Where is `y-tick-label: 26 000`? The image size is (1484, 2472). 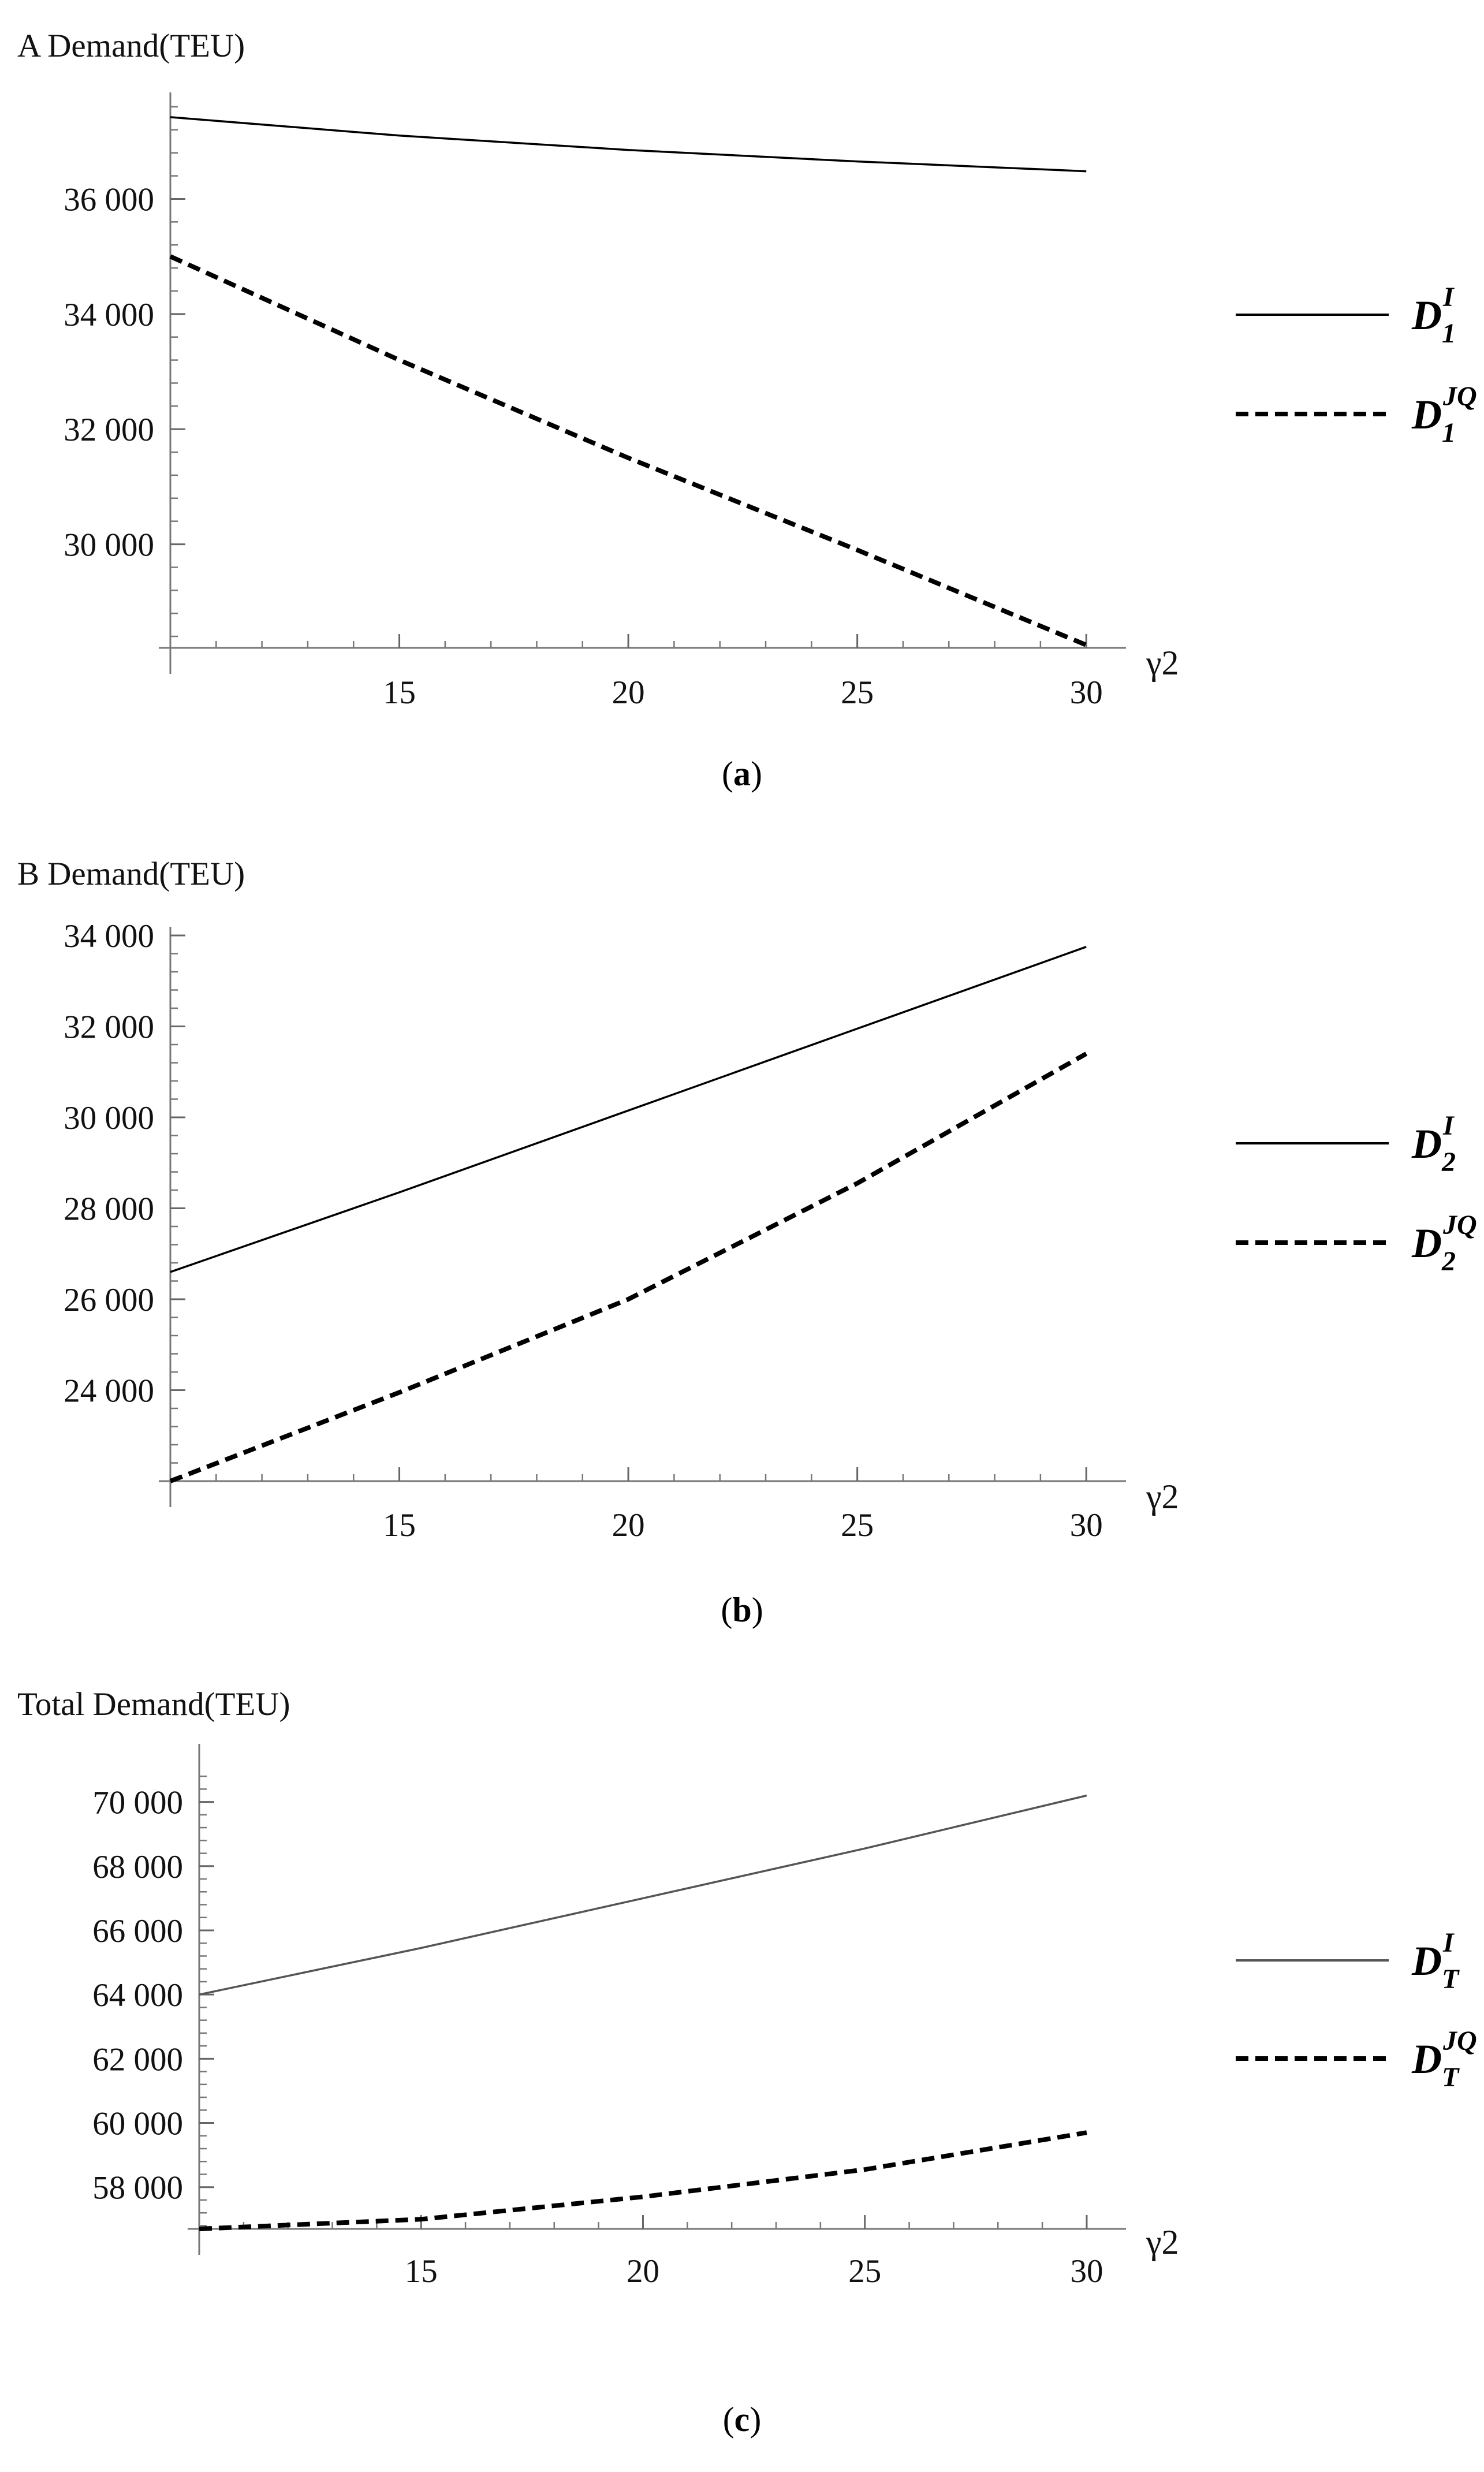 y-tick-label: 26 000 is located at coordinates (109, 1300).